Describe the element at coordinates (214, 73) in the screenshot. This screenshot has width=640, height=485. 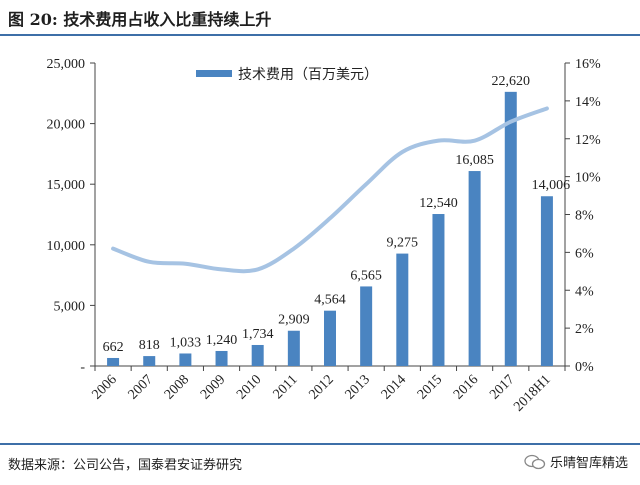
I see `legend-swatch` at that location.